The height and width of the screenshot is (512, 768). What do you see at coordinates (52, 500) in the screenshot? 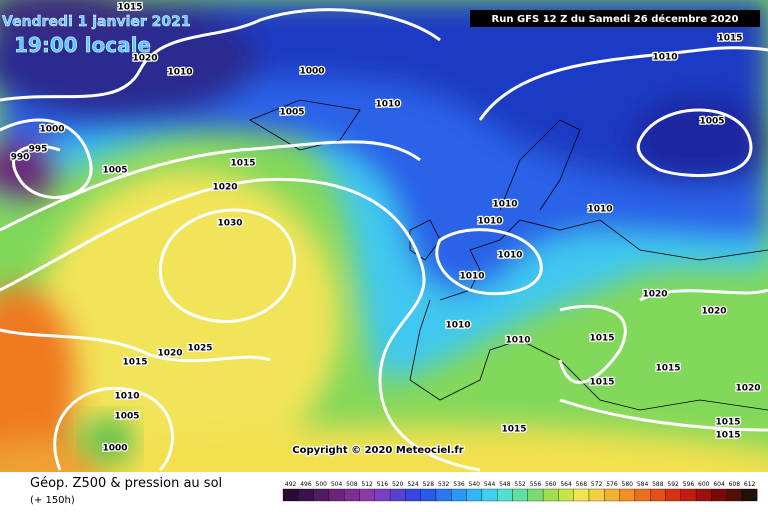
I see `footer-lead: (+ 150h)` at bounding box center [52, 500].